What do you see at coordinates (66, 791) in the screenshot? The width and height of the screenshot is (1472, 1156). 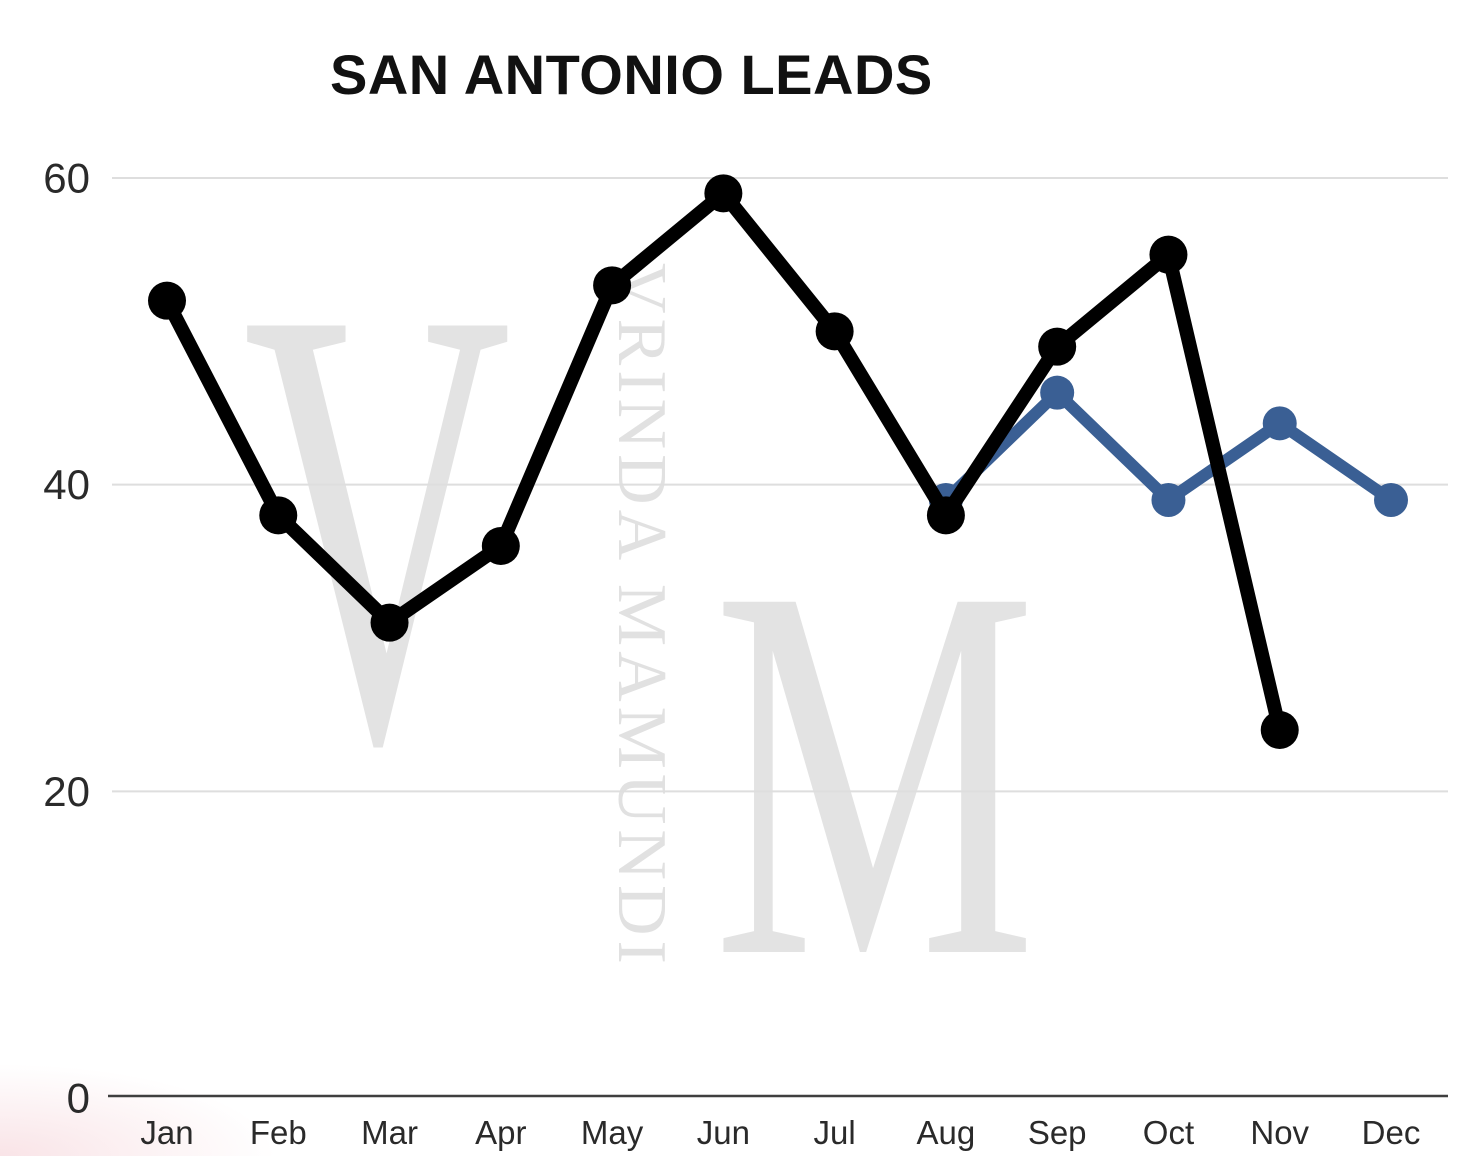 I see `y-tick-label: 20` at bounding box center [66, 791].